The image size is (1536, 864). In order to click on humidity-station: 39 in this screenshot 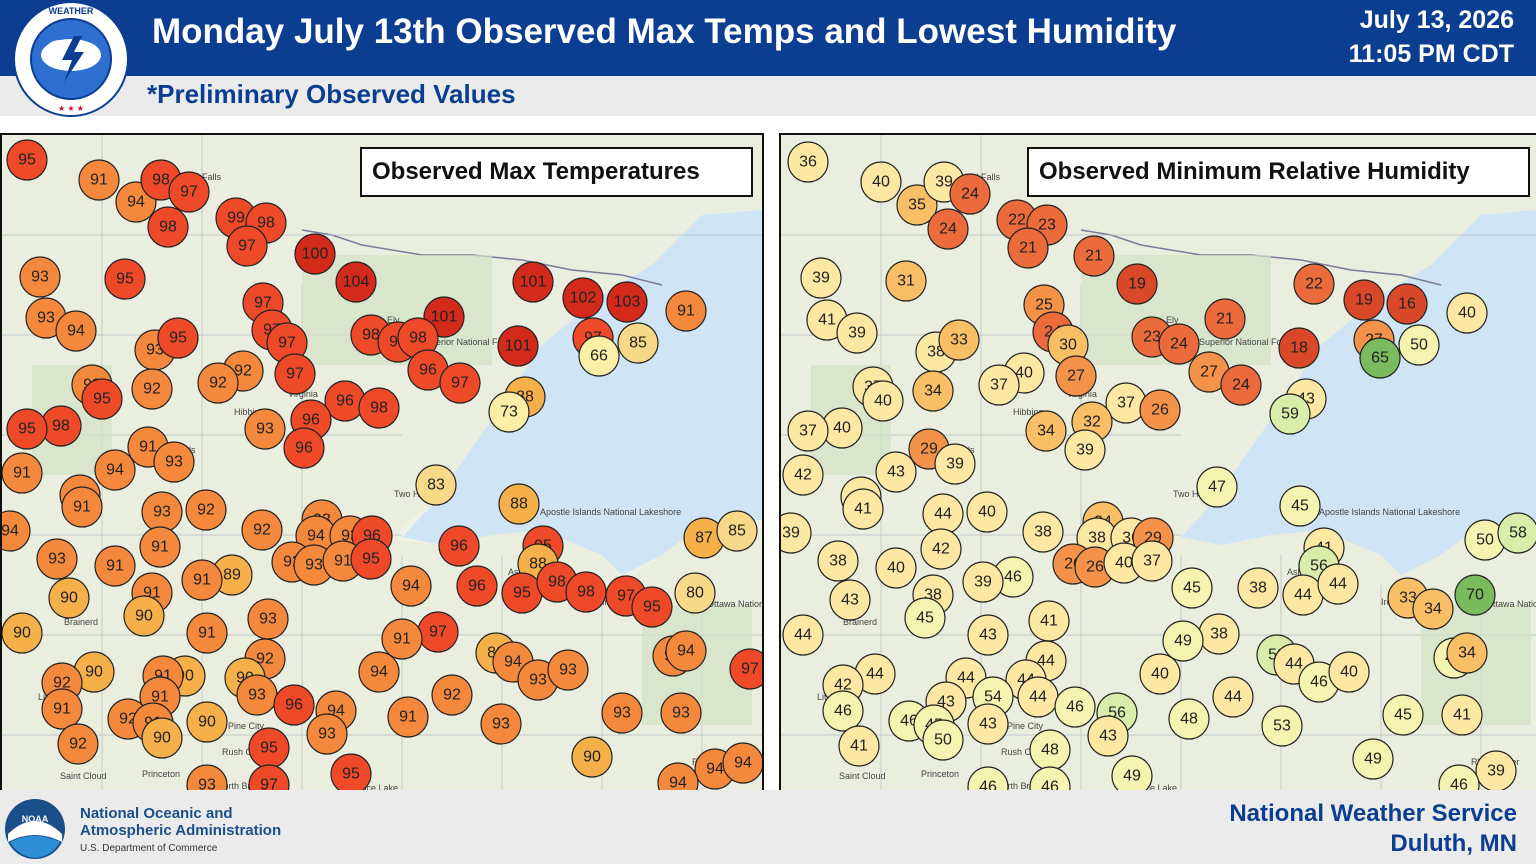, I will do `click(1496, 770)`.